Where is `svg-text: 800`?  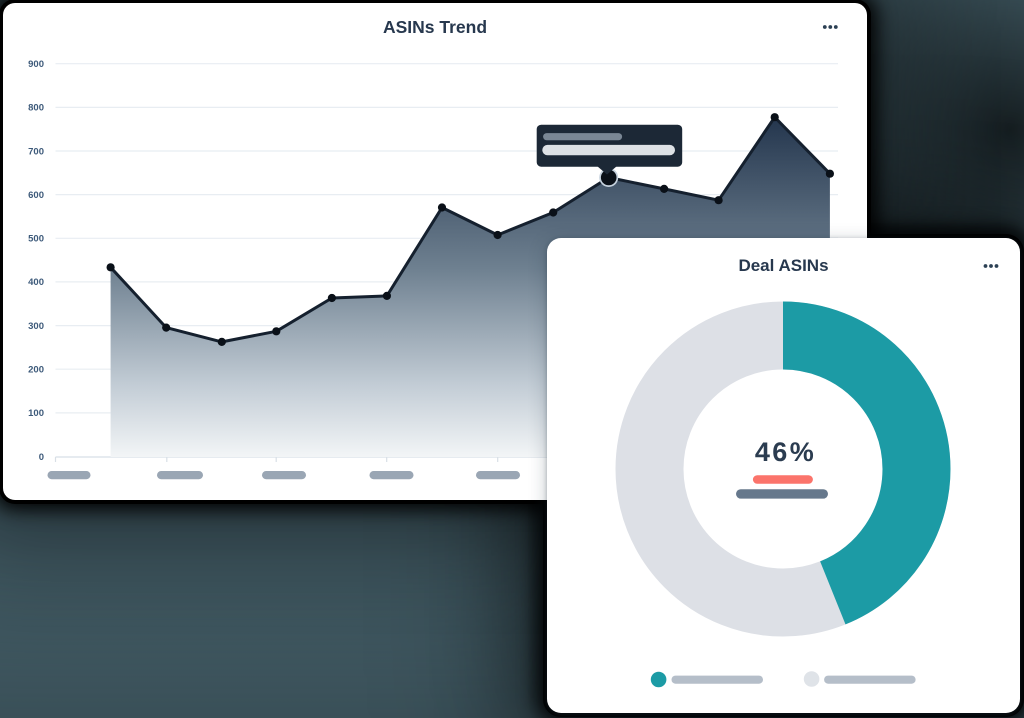 svg-text: 800 is located at coordinates (36, 108).